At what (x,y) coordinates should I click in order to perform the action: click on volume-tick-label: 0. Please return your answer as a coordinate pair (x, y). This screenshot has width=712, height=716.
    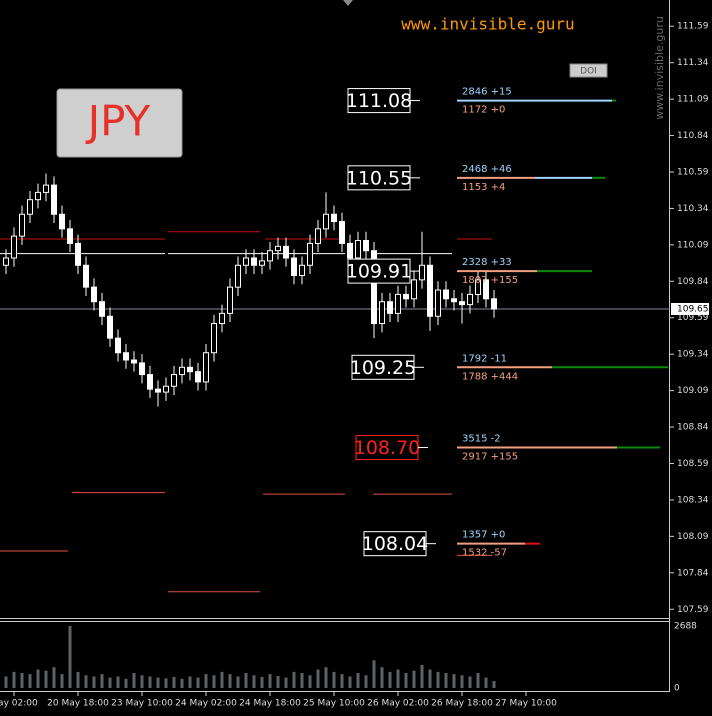
    Looking at the image, I should click on (677, 689).